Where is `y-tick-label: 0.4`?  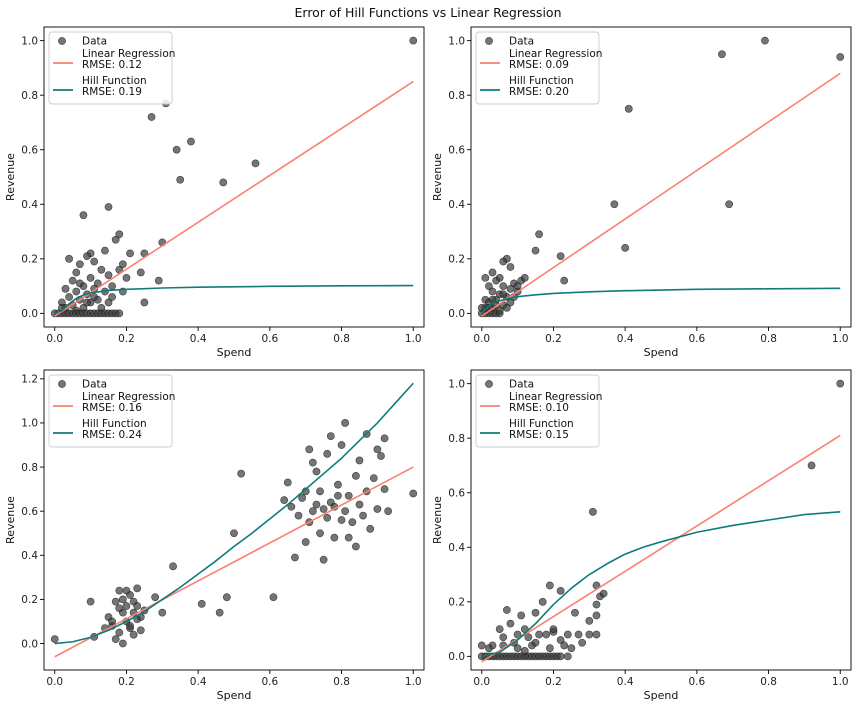 y-tick-label: 0.4 is located at coordinates (29, 556).